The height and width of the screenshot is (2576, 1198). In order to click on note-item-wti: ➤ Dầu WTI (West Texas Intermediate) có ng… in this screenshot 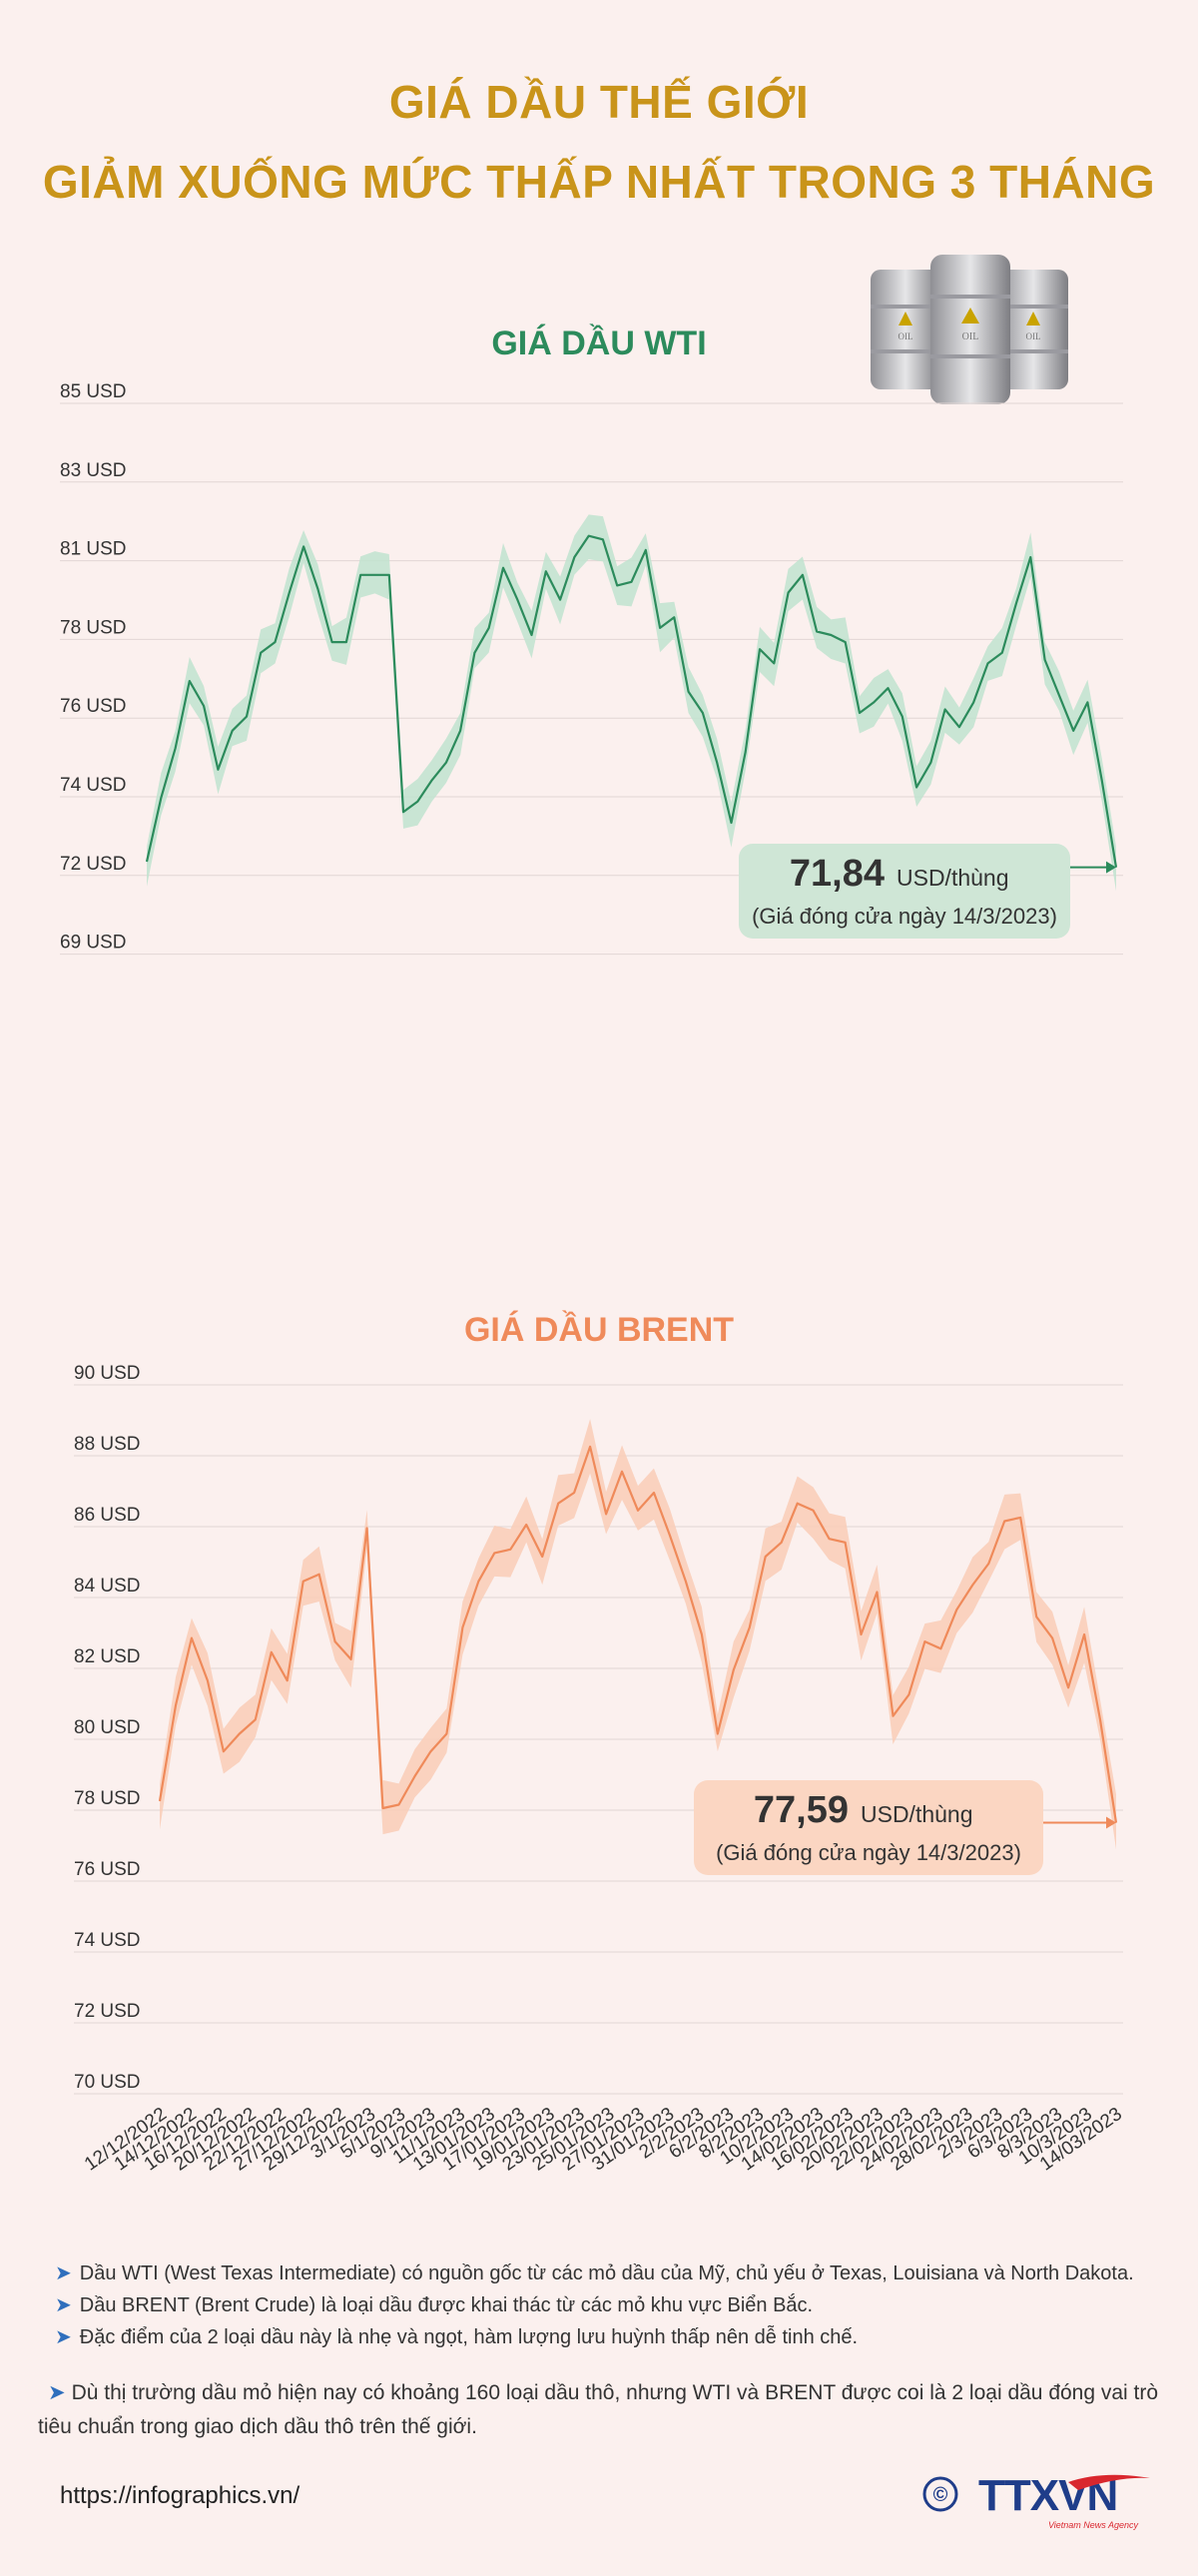, I will do `click(594, 2272)`.